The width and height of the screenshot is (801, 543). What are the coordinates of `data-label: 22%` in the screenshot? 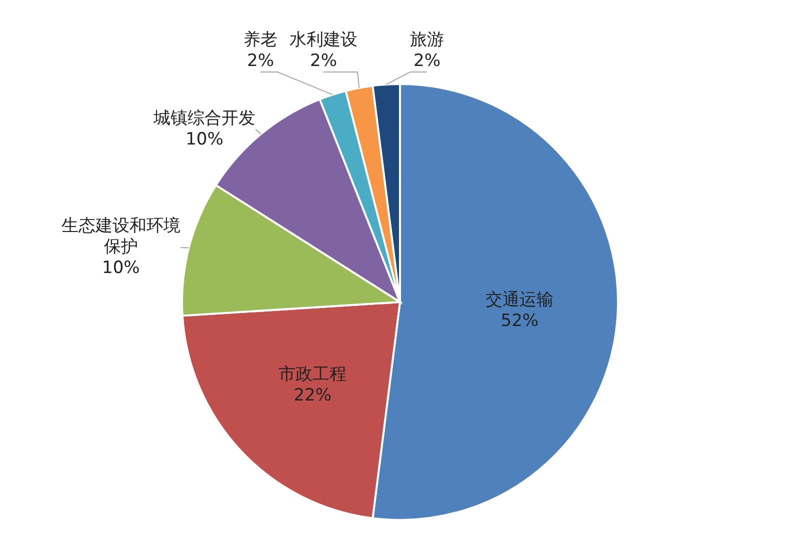 It's located at (313, 396).